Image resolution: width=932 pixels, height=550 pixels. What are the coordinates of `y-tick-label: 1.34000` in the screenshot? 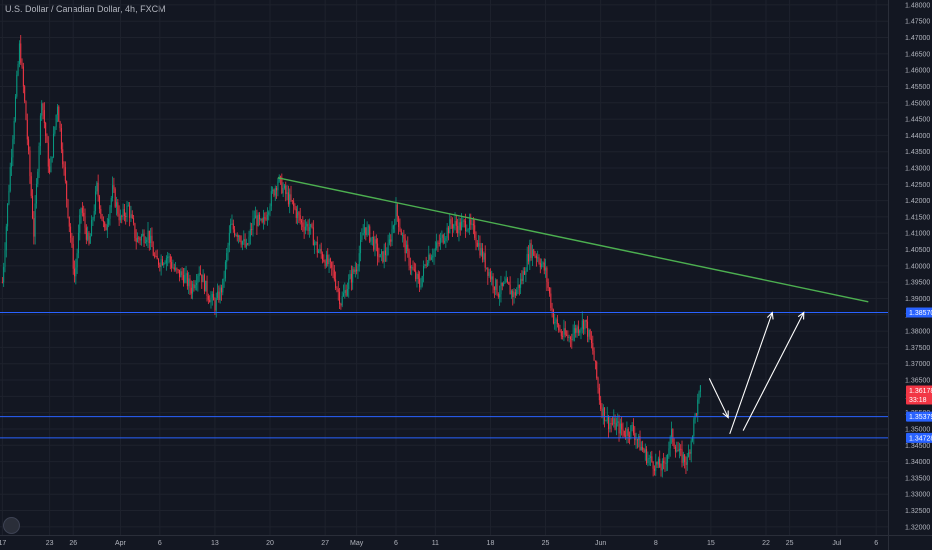 It's located at (917, 462).